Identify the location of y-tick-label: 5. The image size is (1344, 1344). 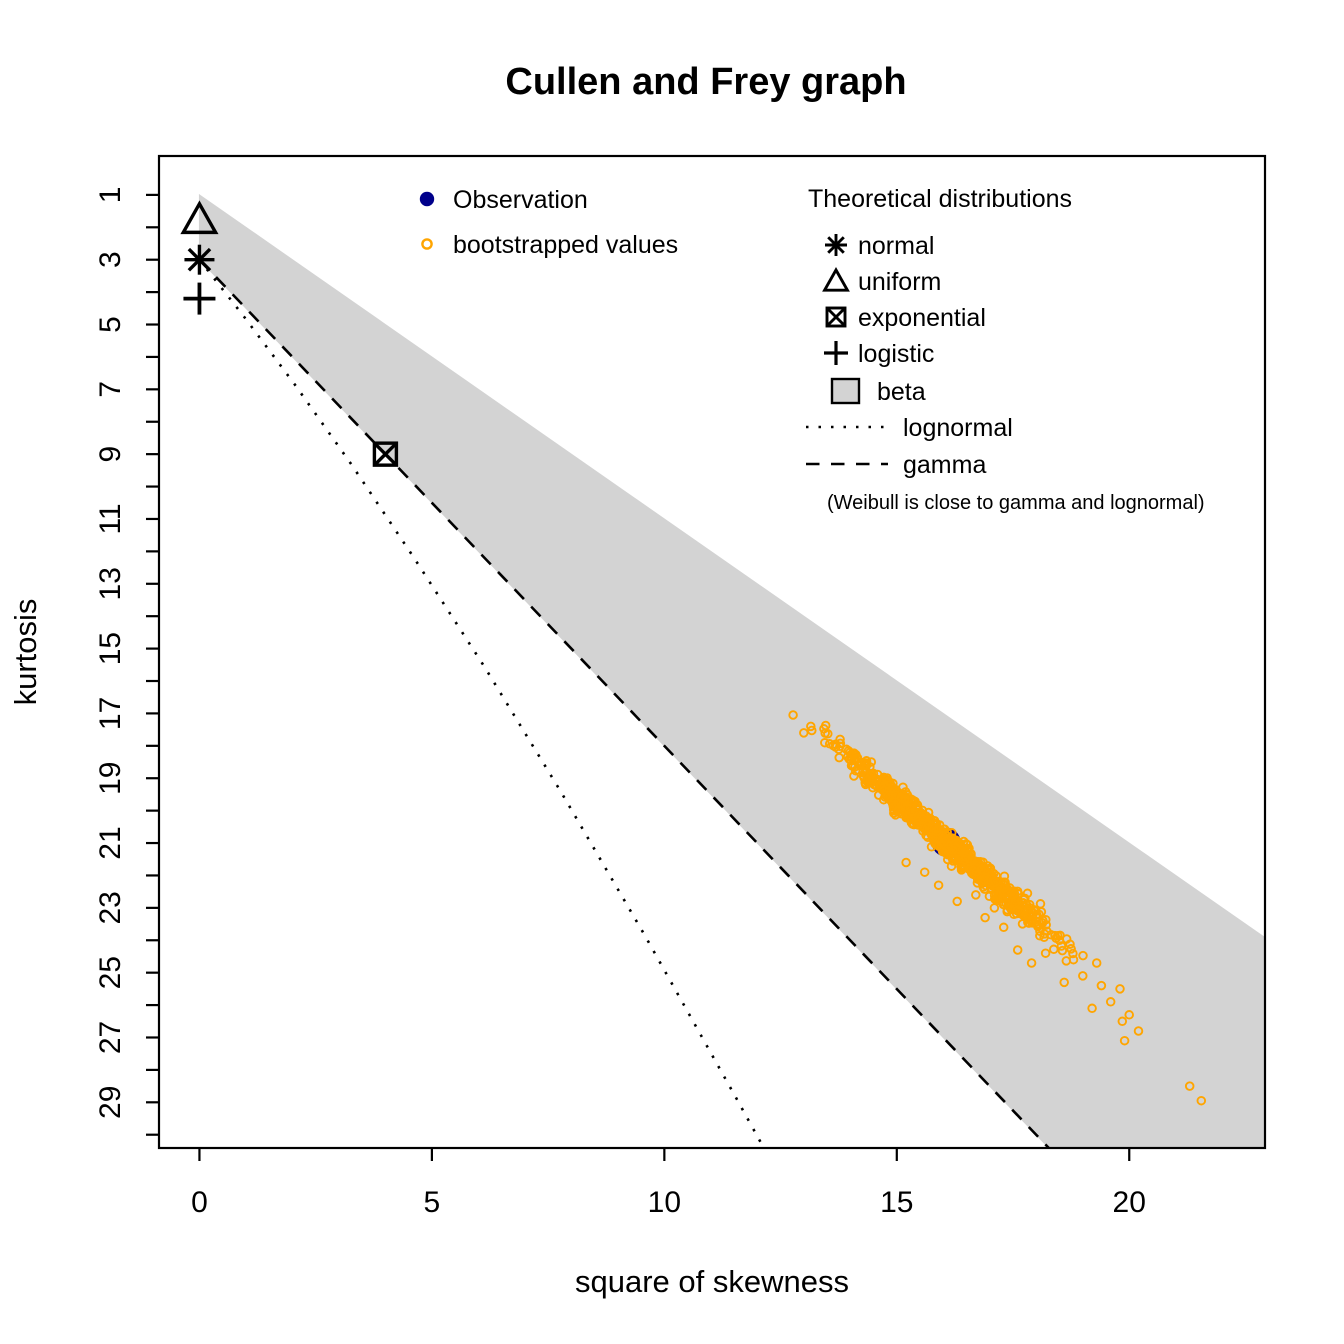
(110, 324).